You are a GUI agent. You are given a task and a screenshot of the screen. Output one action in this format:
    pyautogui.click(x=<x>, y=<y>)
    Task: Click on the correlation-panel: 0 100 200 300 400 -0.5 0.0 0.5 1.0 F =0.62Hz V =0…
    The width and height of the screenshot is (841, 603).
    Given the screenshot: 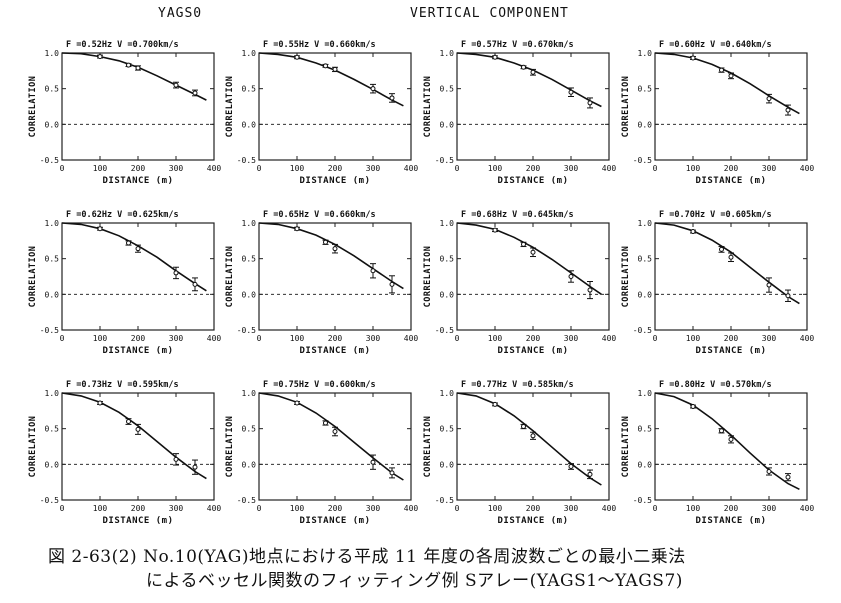 What is the action you would take?
    pyautogui.click(x=124, y=283)
    